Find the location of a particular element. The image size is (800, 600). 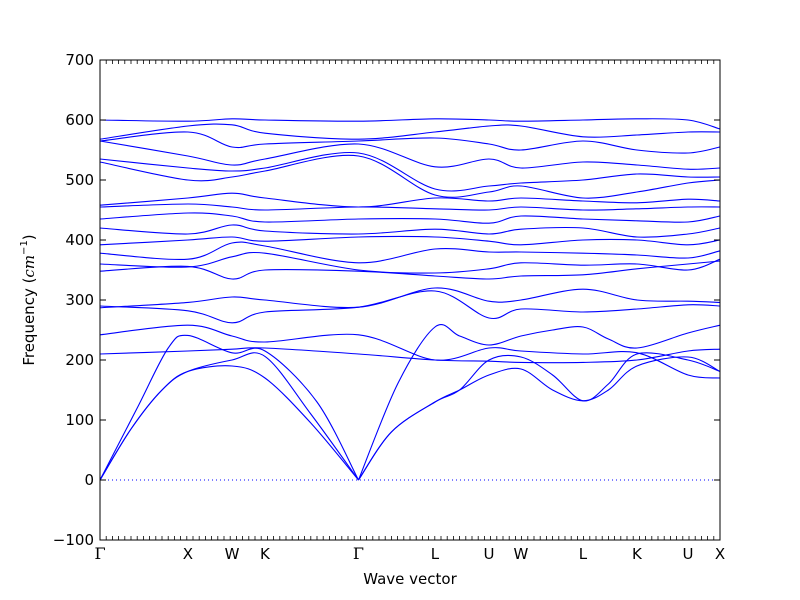

y-tick-label: 500 is located at coordinates (79, 180).